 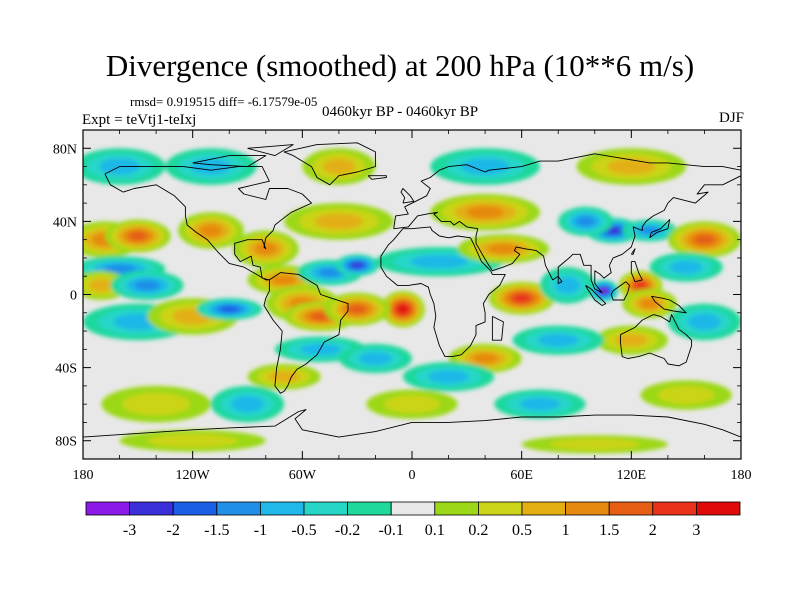 What do you see at coordinates (139, 120) in the screenshot?
I see `experiment-label: Expt = teVtj1-teIxj` at bounding box center [139, 120].